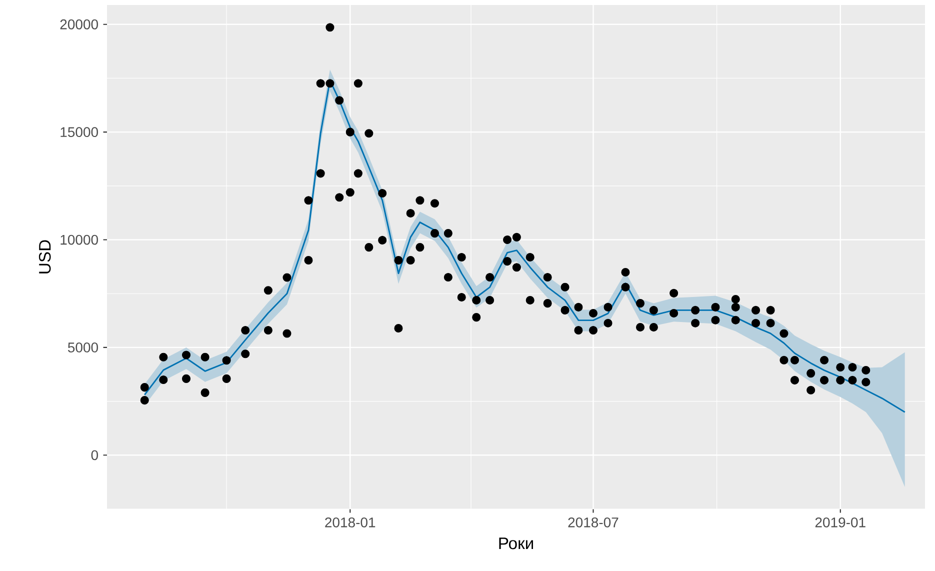 The height and width of the screenshot is (571, 935). What do you see at coordinates (593, 522) in the screenshot?
I see `x-tick-label: 2018-07` at bounding box center [593, 522].